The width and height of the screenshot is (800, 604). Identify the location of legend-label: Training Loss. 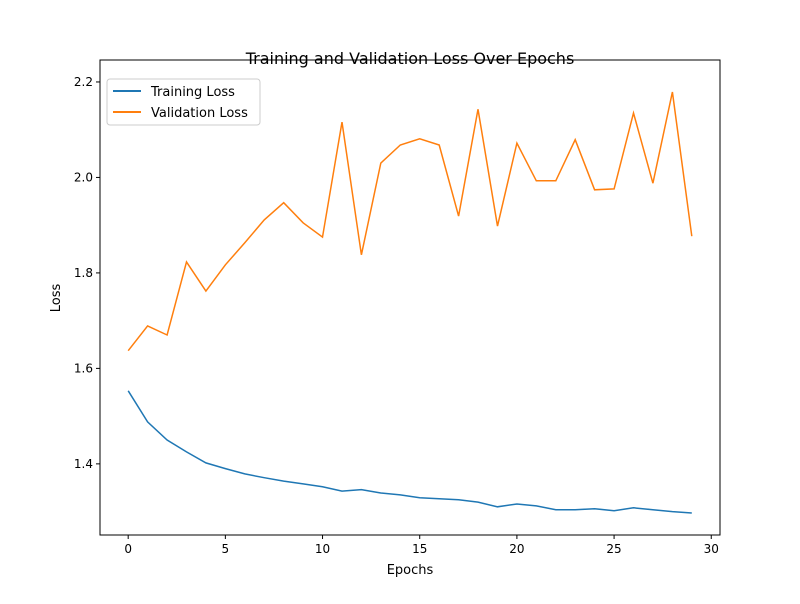
(192, 92).